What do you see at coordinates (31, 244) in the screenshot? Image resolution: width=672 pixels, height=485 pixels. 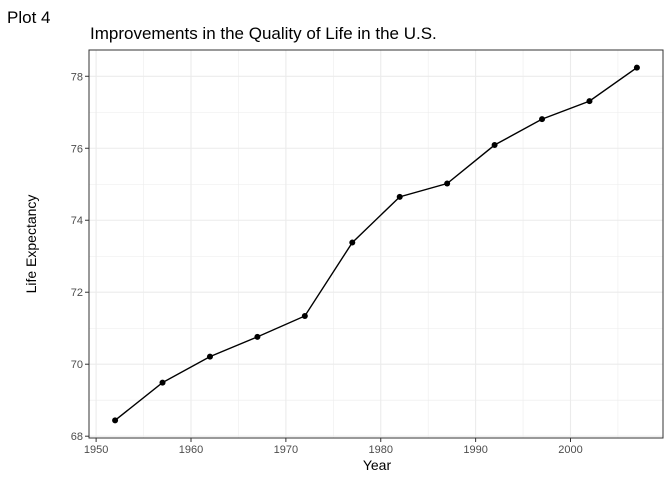 I see `y-axis-label: Life Expectancy` at bounding box center [31, 244].